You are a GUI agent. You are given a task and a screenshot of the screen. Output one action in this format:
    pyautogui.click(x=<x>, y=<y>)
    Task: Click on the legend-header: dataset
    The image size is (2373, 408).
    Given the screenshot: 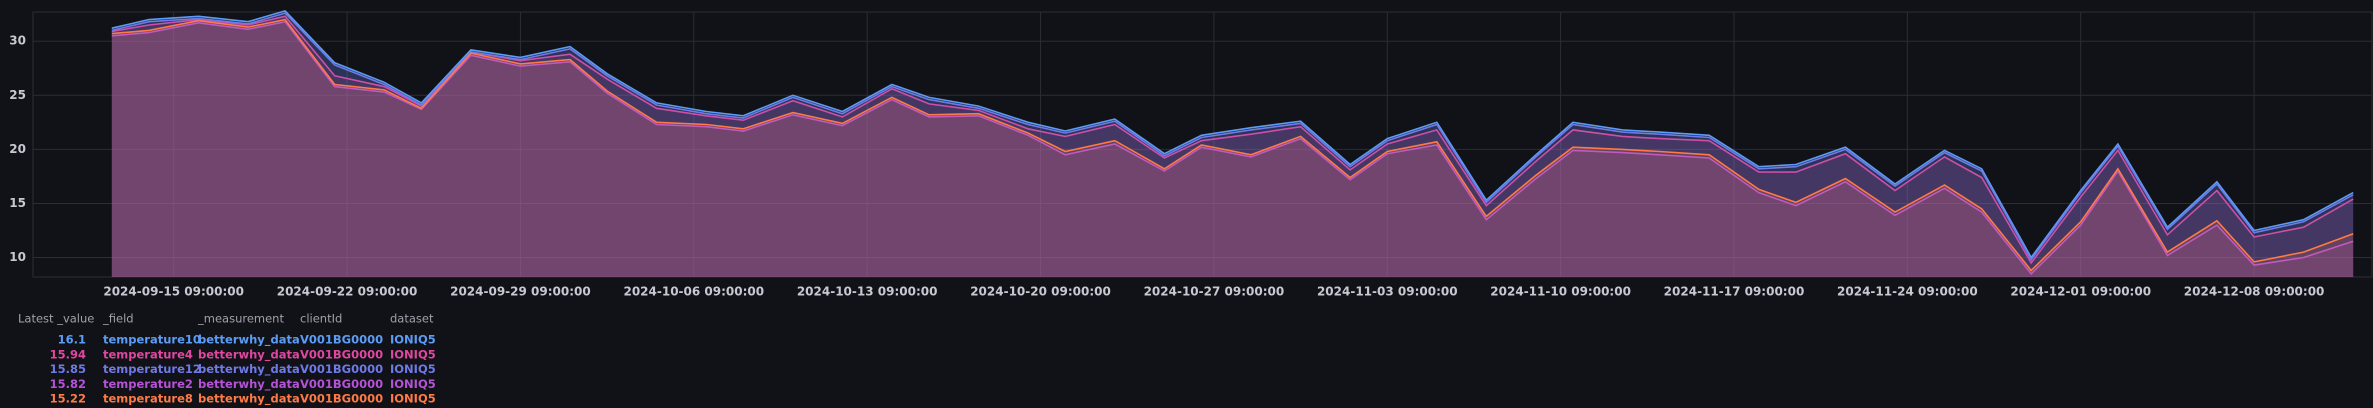 What is the action you would take?
    pyautogui.click(x=412, y=319)
    